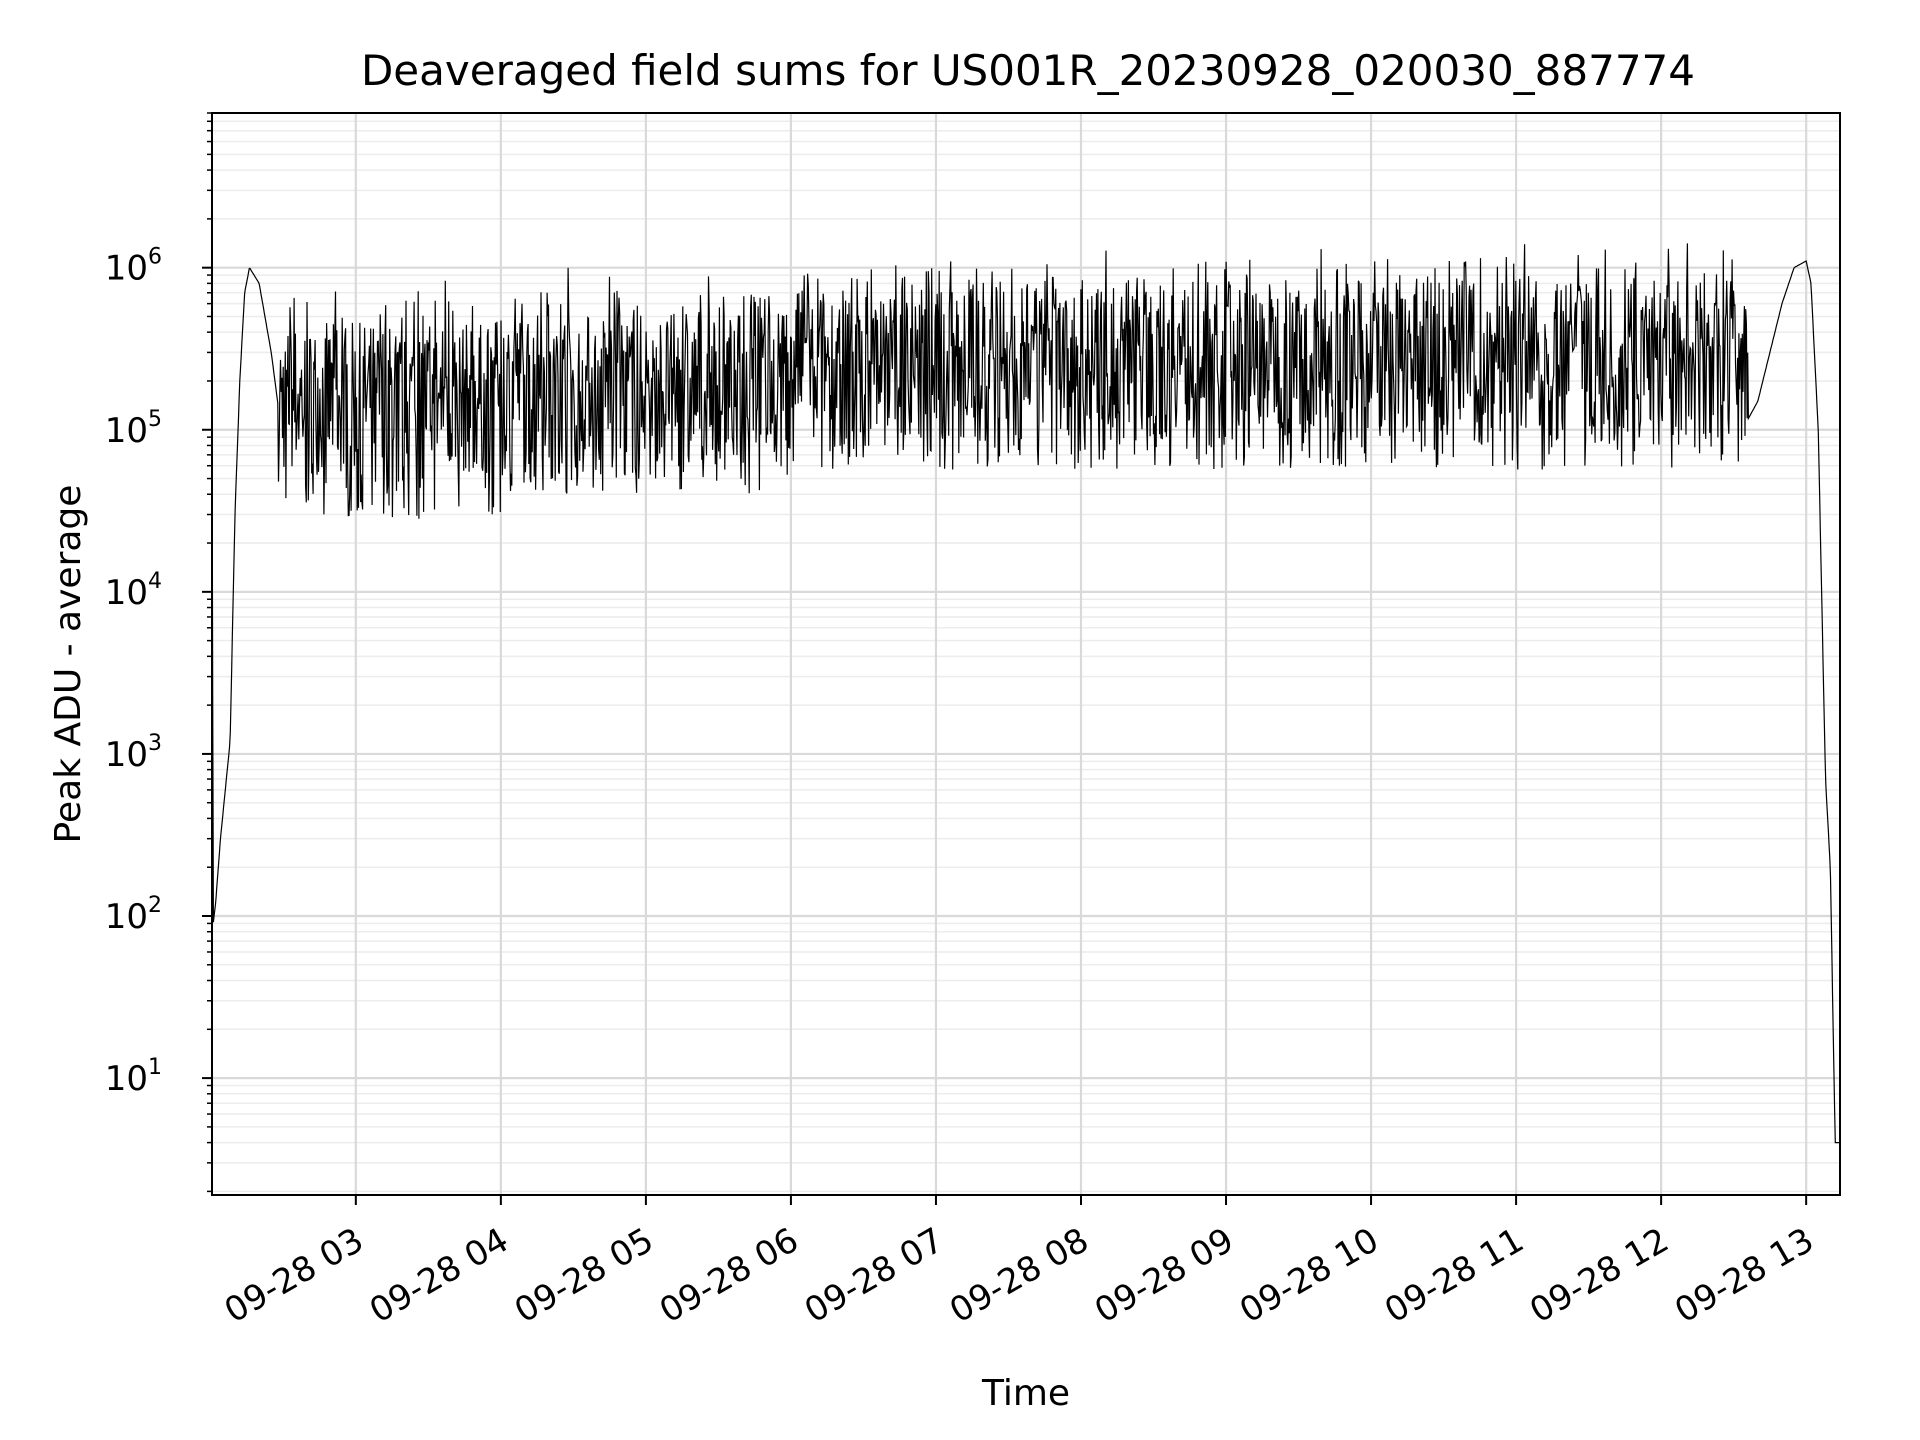  Describe the element at coordinates (155, 905) in the screenshot. I see `y-tick-exponent: 2` at that location.